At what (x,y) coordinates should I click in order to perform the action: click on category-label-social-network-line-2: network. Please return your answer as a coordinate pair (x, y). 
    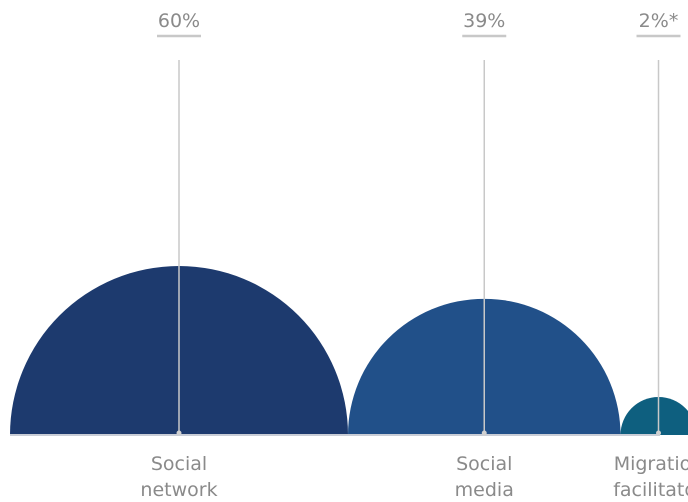
    Looking at the image, I should click on (178, 490).